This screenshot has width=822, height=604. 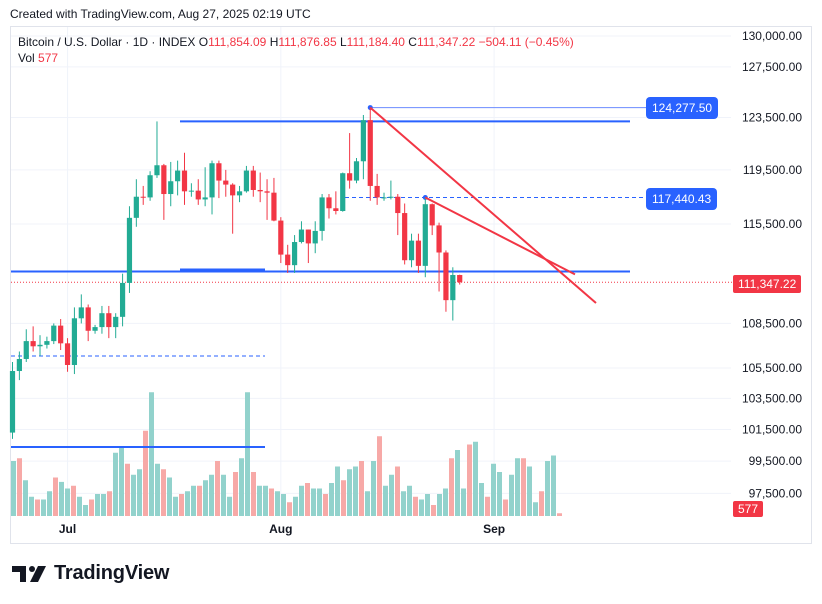 What do you see at coordinates (776, 493) in the screenshot?
I see `price-axis-label: 97,500.00` at bounding box center [776, 493].